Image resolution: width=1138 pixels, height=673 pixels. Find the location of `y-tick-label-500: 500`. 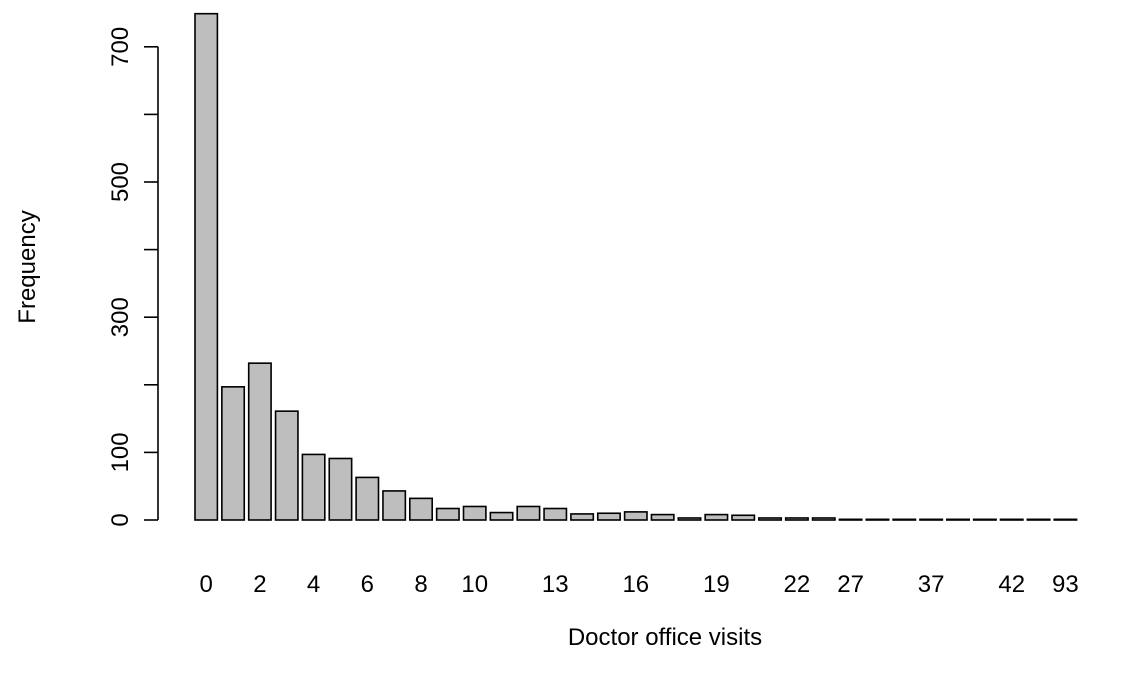

y-tick-label-500: 500 is located at coordinates (120, 182).